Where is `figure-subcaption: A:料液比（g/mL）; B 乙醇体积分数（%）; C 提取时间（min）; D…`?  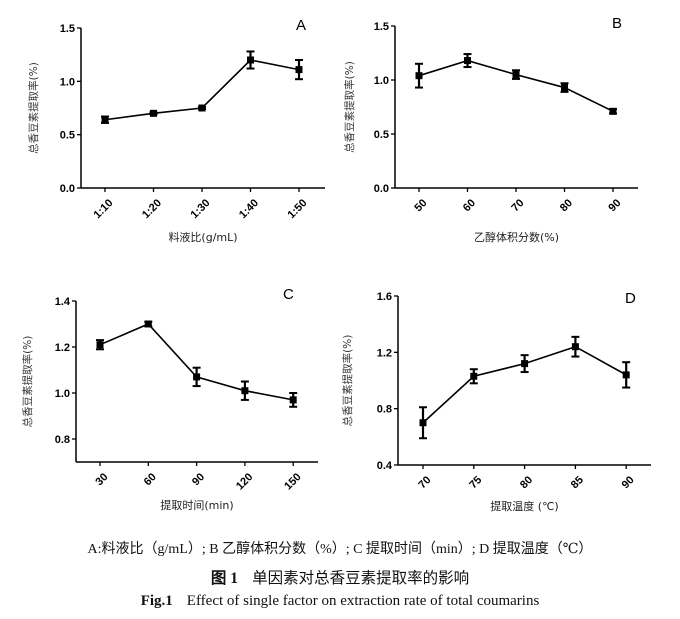 figure-subcaption: A:料液比（g/mL）; B 乙醇体积分数（%）; C 提取时间（min）; D… is located at coordinates (340, 548).